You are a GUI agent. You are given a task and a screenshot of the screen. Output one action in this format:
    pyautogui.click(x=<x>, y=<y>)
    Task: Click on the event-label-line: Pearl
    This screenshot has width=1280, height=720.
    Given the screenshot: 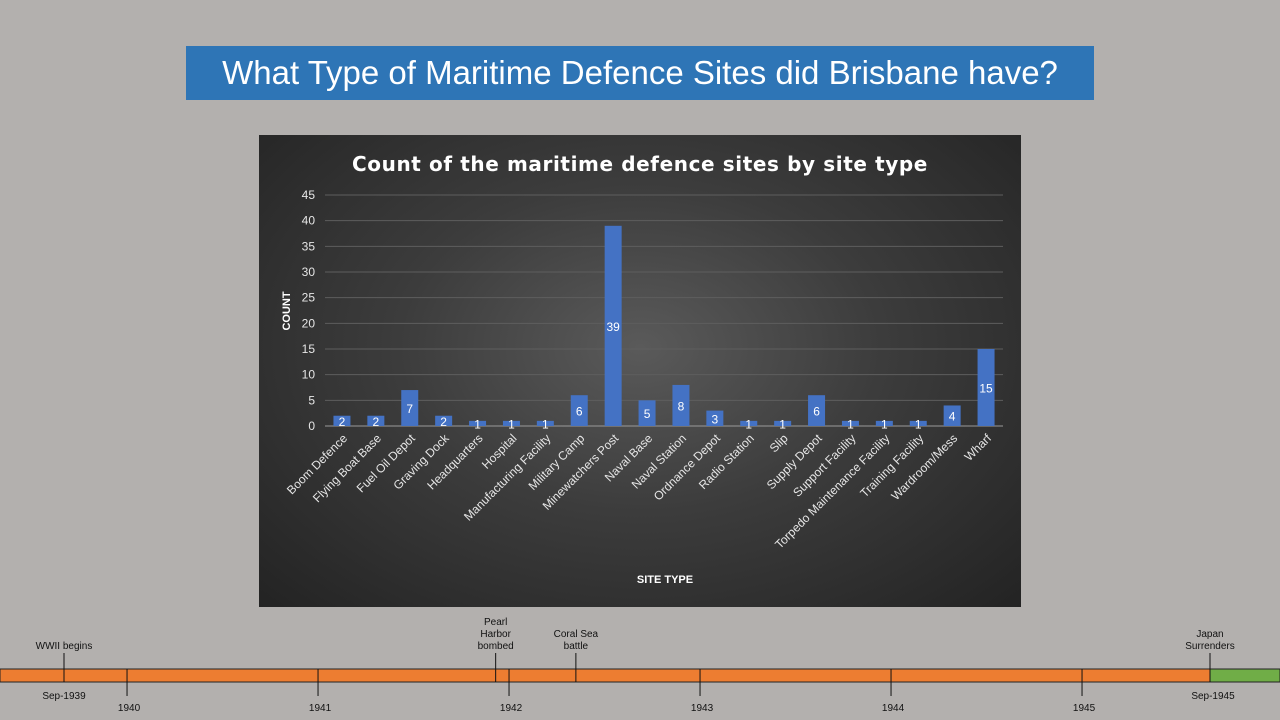 What is the action you would take?
    pyautogui.click(x=495, y=622)
    